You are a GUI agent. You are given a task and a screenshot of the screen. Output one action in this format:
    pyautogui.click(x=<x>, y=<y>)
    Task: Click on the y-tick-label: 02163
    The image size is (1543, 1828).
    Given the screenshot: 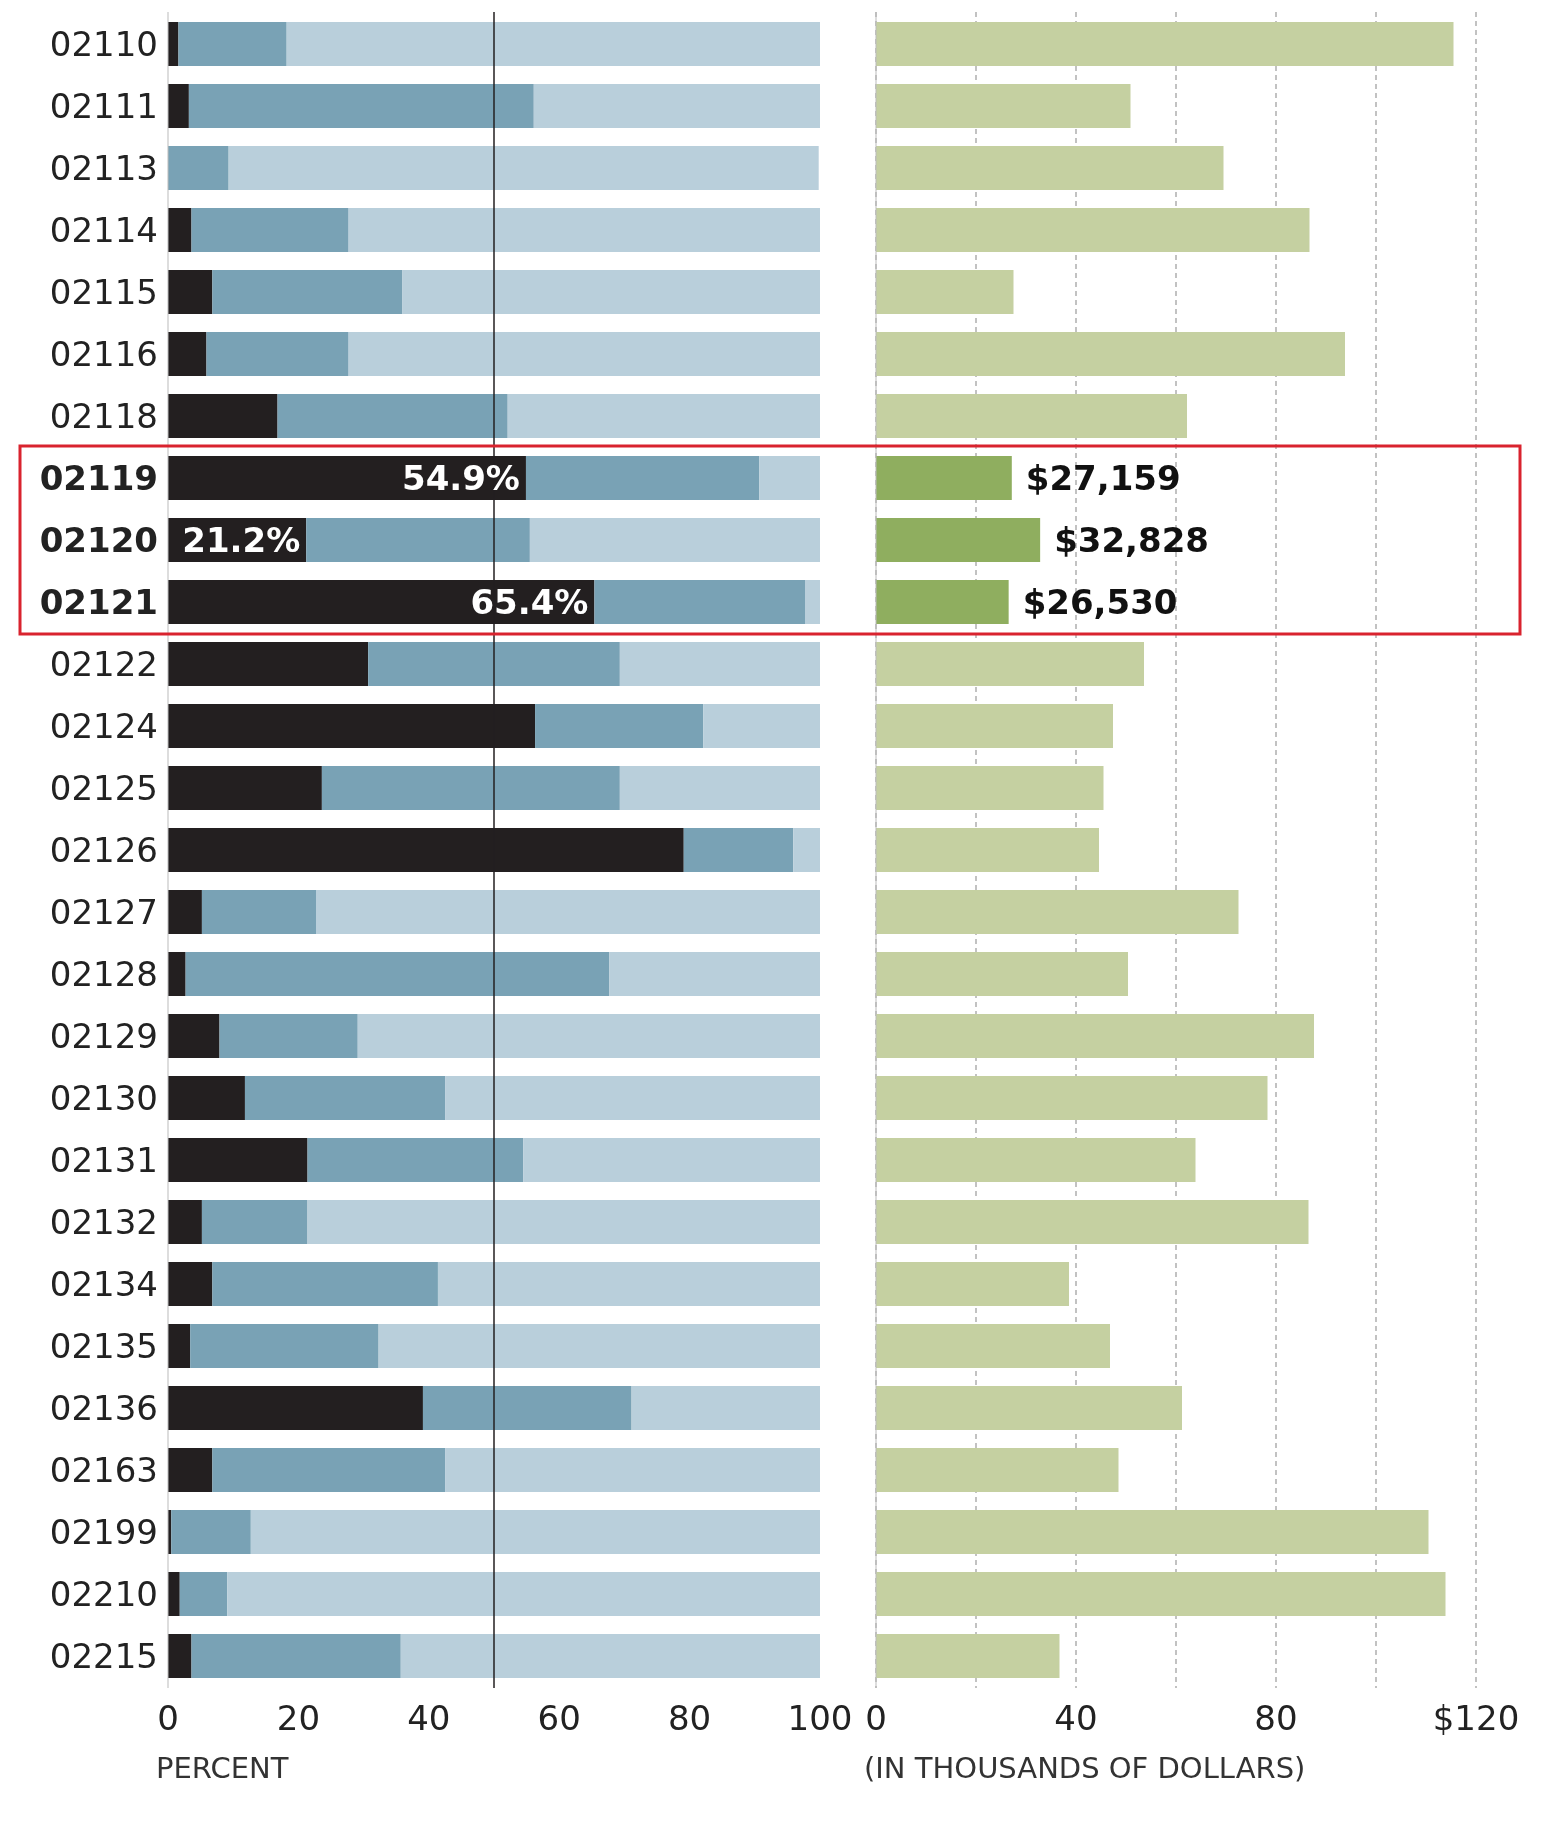 What is the action you would take?
    pyautogui.click(x=103, y=1470)
    